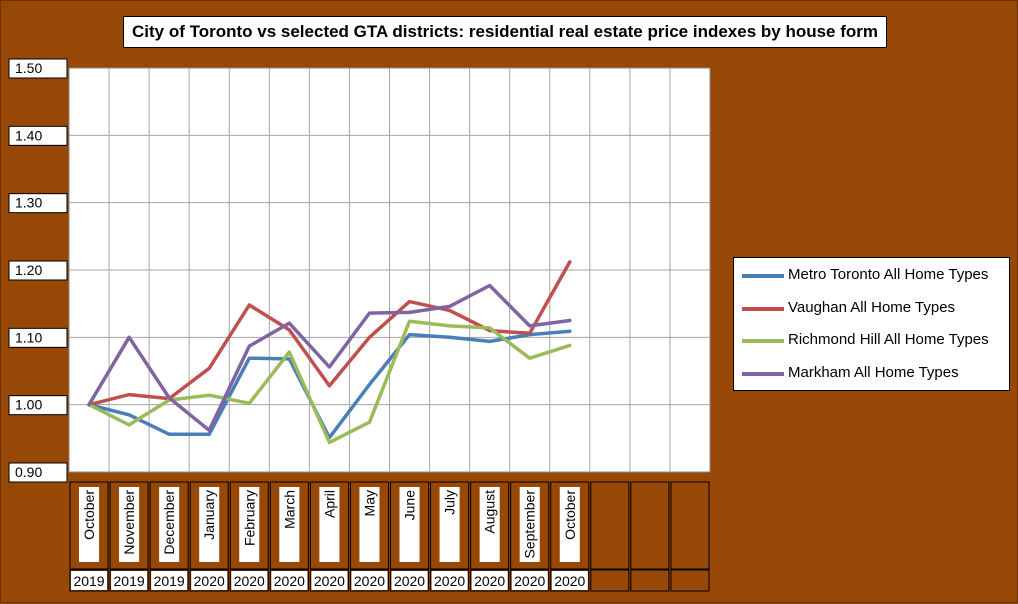 This screenshot has width=1018, height=604. I want to click on y-tick-label: 1.40, so click(28, 135).